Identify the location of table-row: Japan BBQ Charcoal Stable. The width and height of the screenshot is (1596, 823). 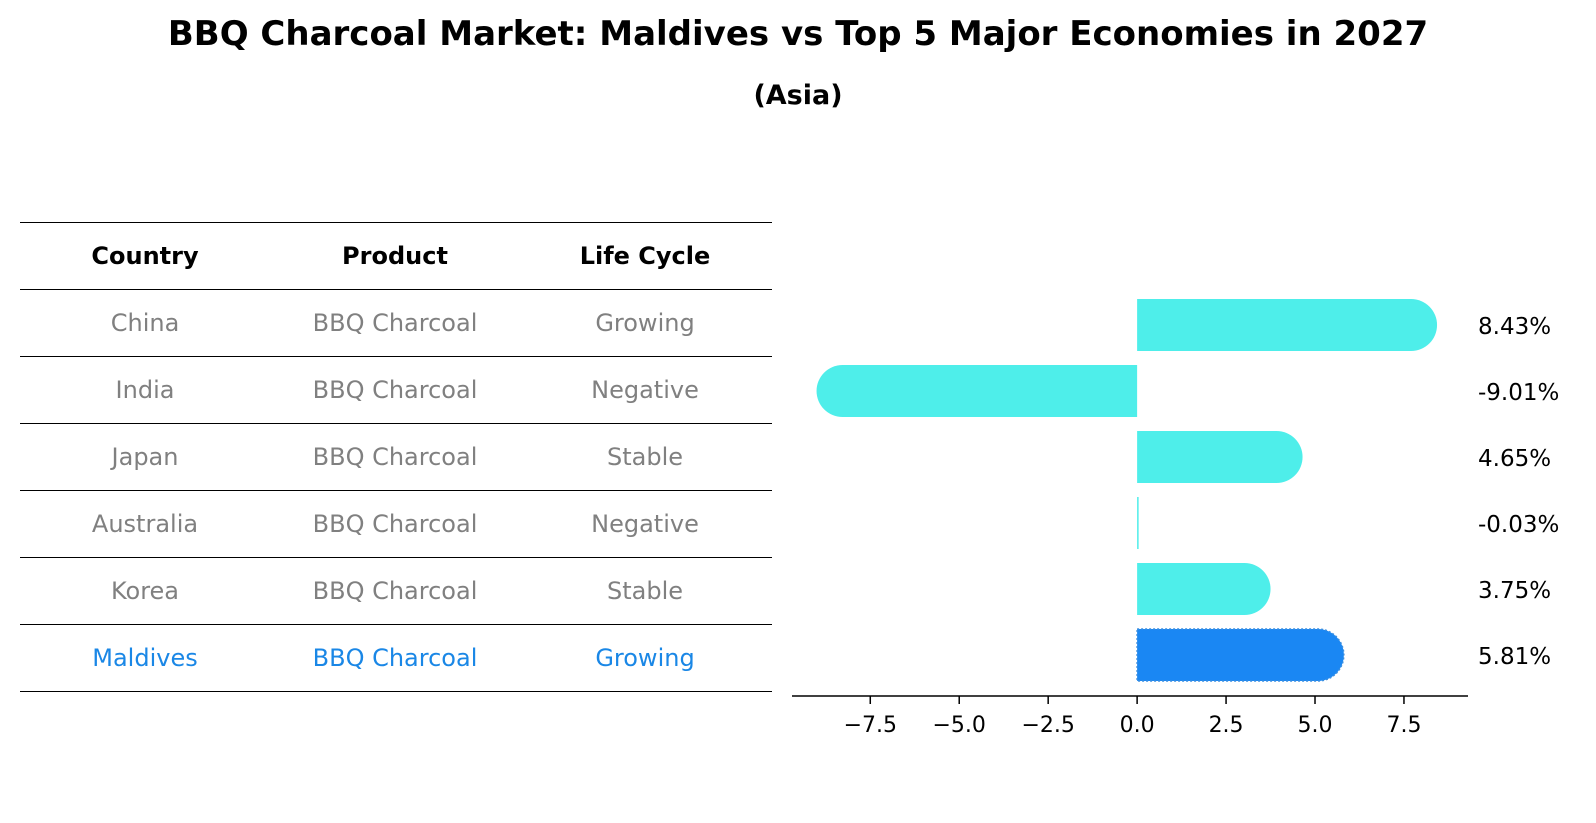
(396, 456).